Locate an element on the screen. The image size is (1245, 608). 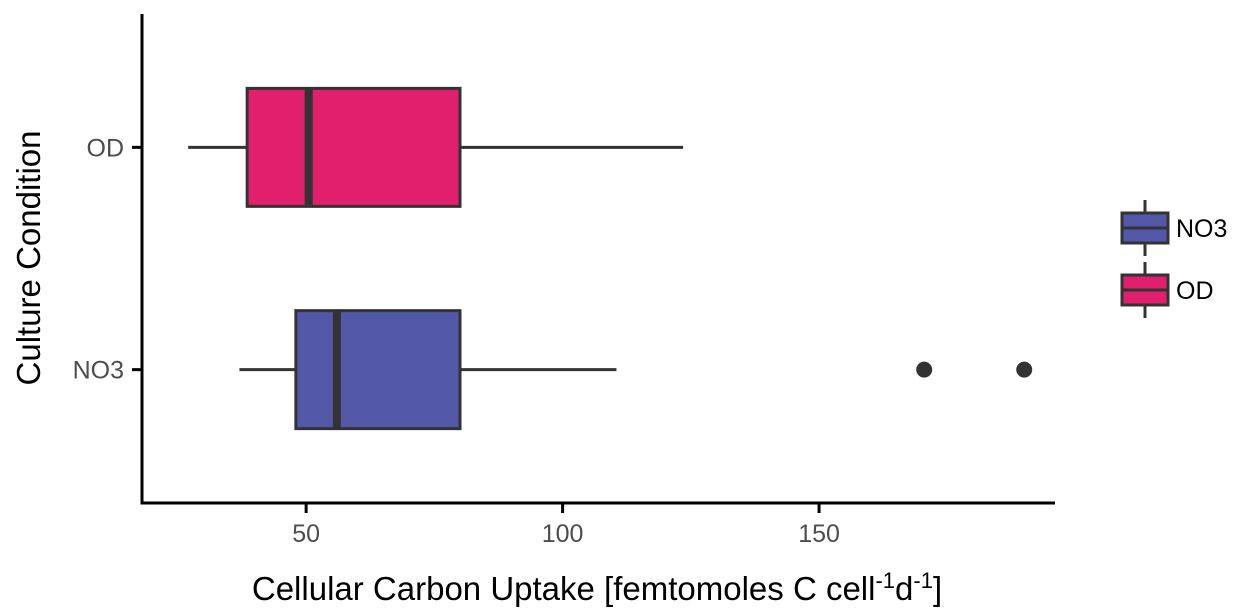
legend-label-od: OD is located at coordinates (1195, 291).